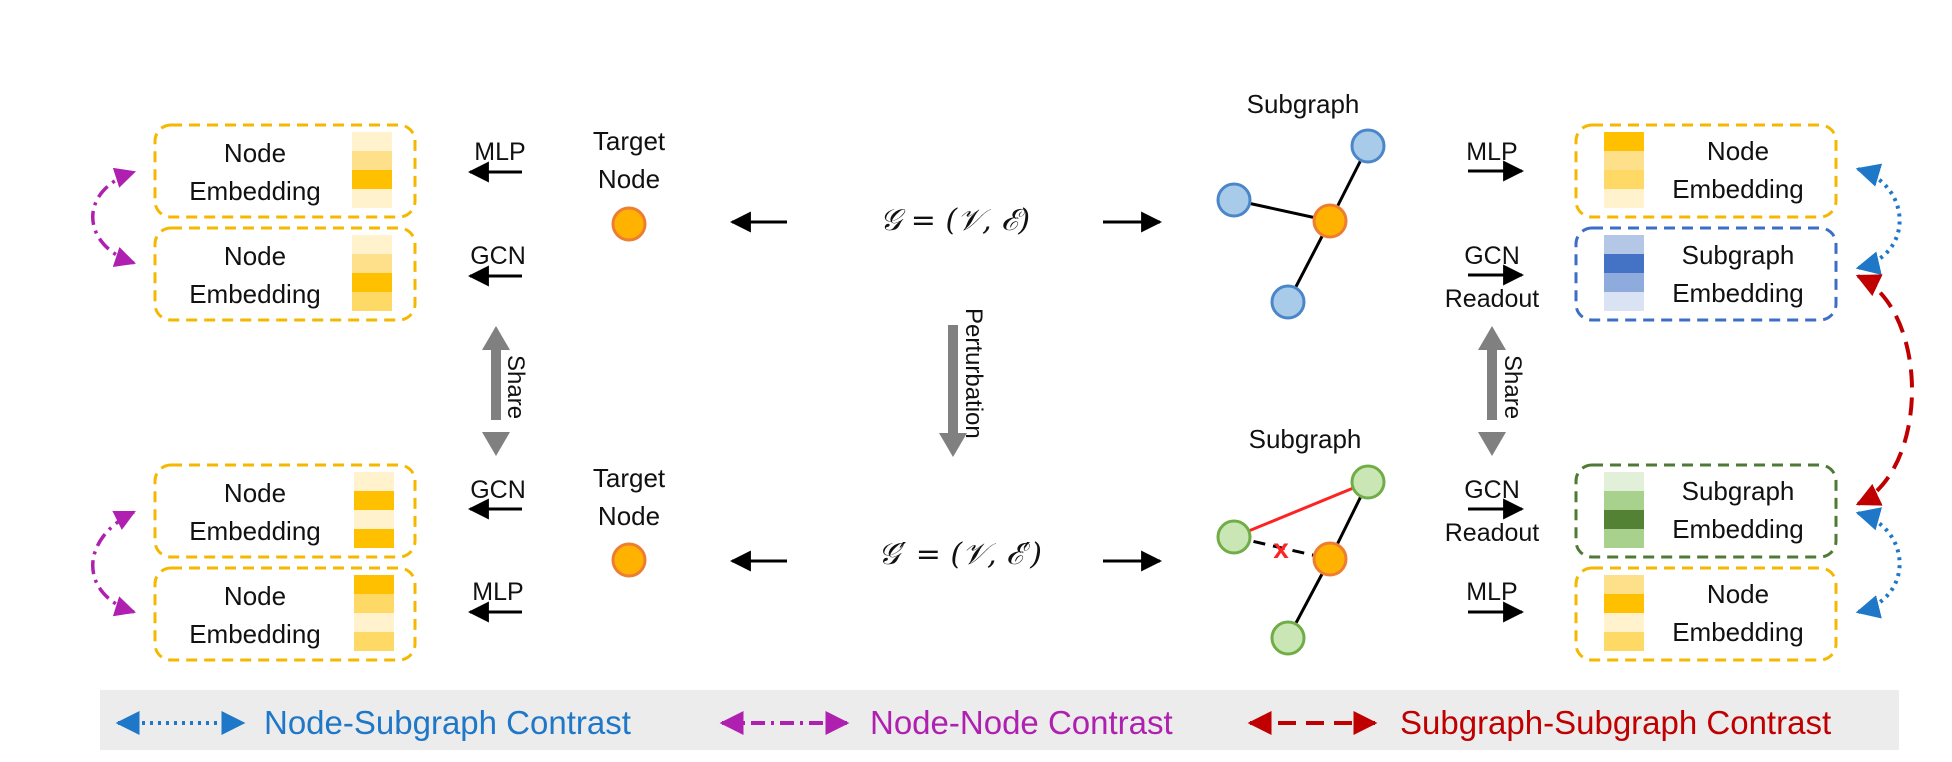 This screenshot has width=1952, height=762. I want to click on left-share-arrow: Share, so click(505, 391).